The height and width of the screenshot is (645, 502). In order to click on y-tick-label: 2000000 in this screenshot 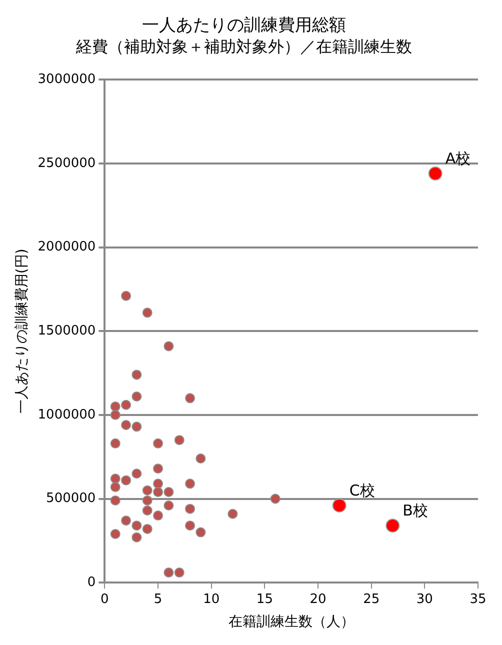, I will do `click(67, 247)`.